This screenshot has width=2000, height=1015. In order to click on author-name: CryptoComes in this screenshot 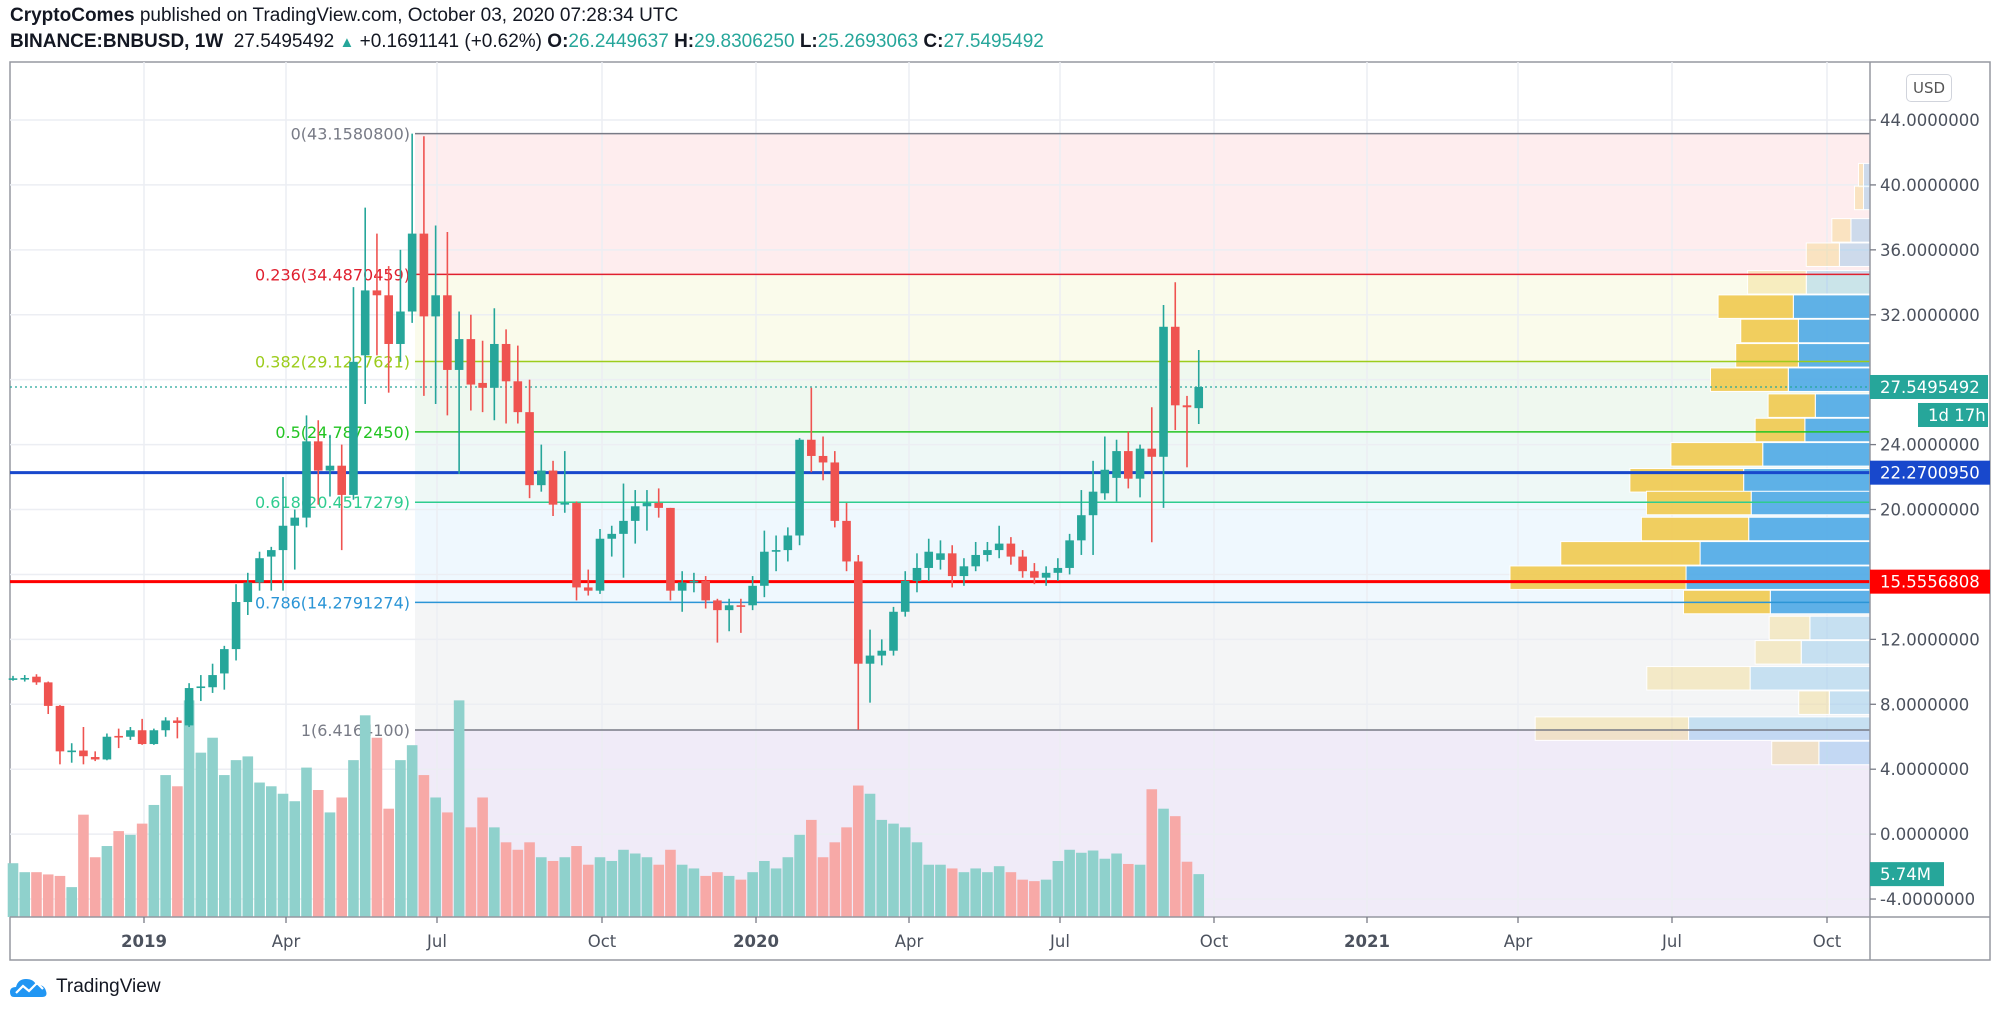, I will do `click(72, 15)`.